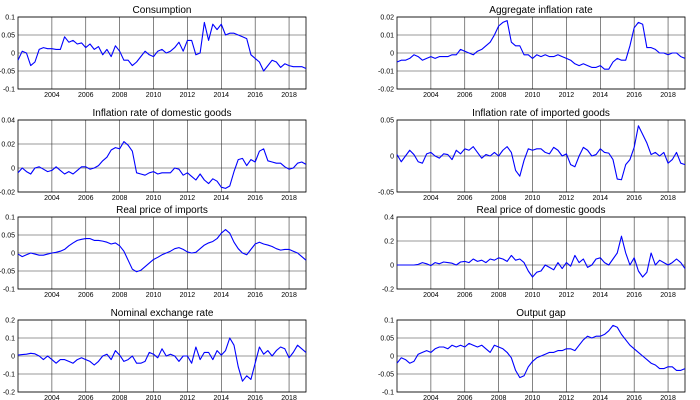 The image size is (700, 400). What do you see at coordinates (162, 210) in the screenshot?
I see `chart-title: Real price of imports` at bounding box center [162, 210].